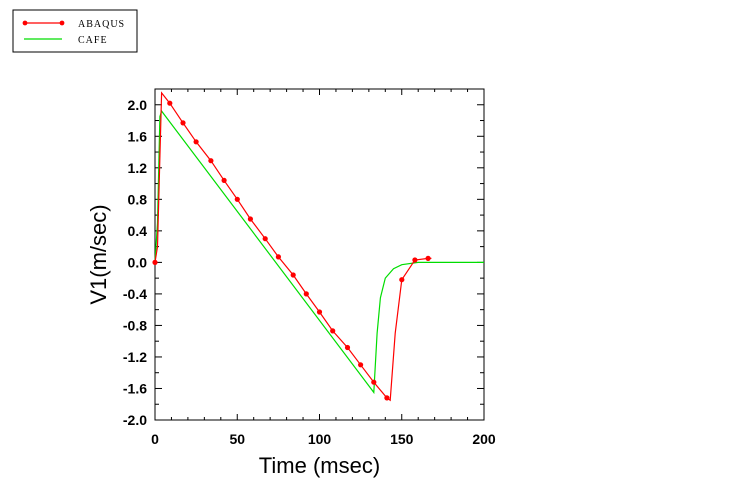 Image resolution: width=736 pixels, height=496 pixels. Describe the element at coordinates (101, 24) in the screenshot. I see `legend-label-abaqus: ABAQUS` at that location.